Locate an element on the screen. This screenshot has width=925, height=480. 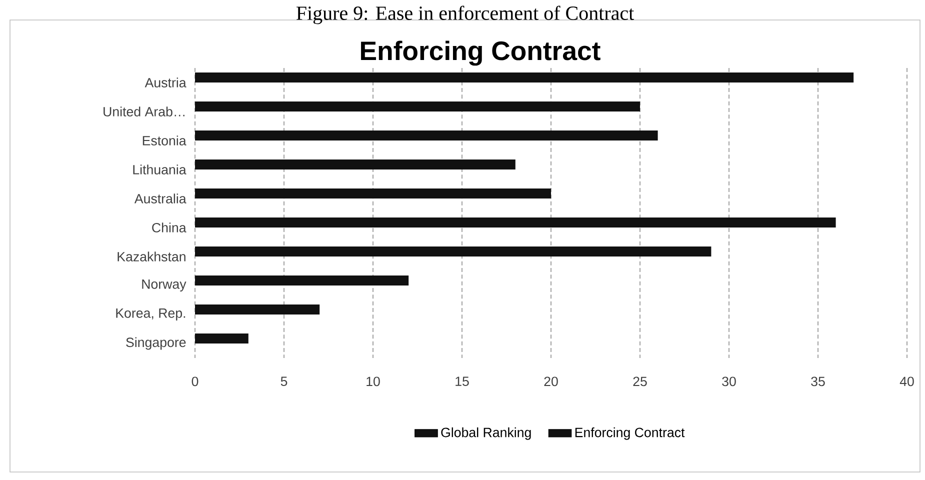
x-tick-label: 35 is located at coordinates (818, 381).